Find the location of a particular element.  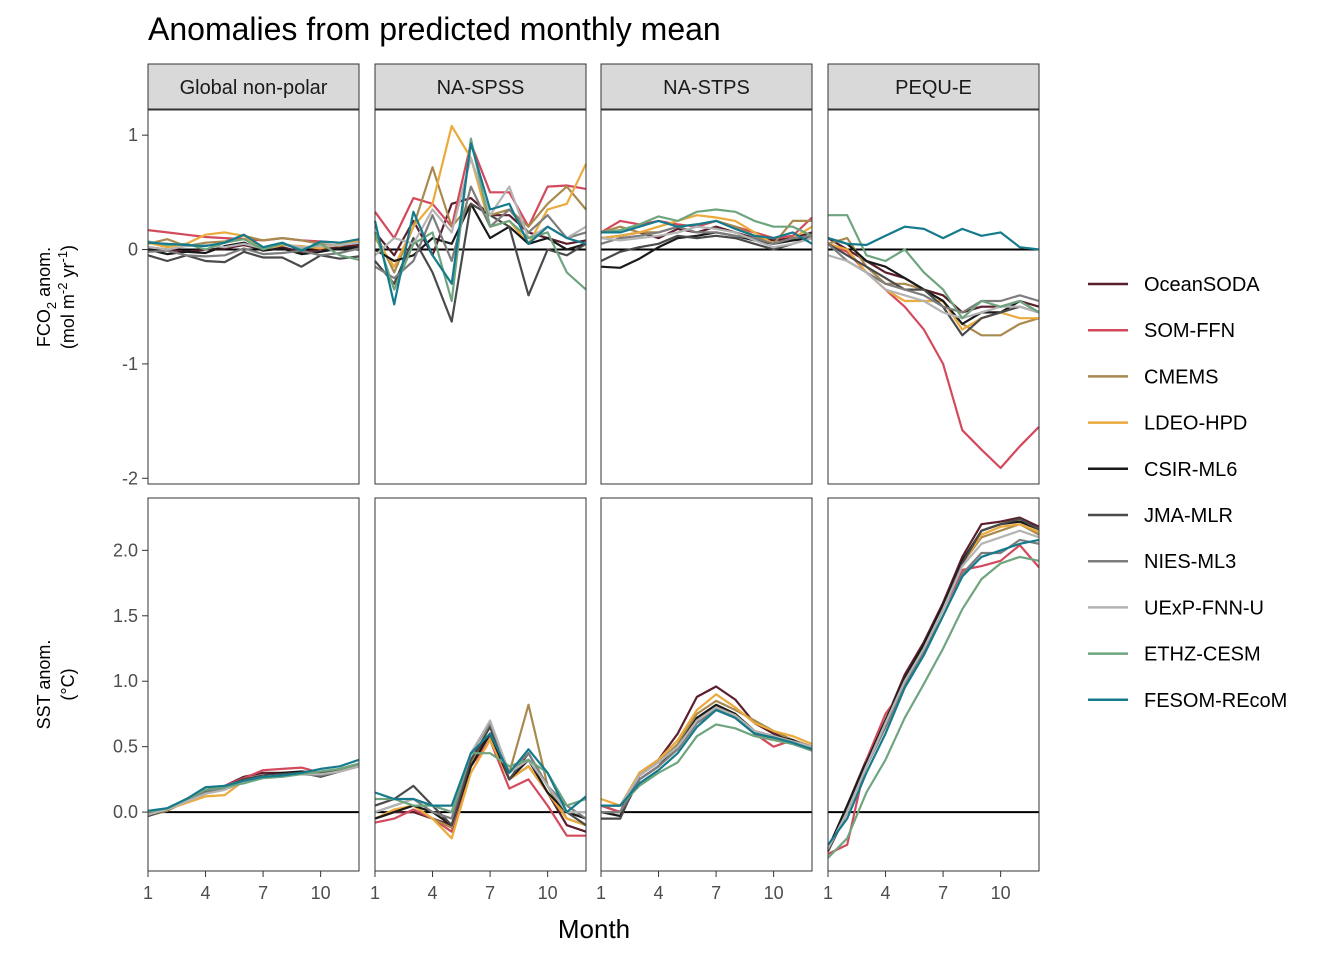

y-axis-title-sst: SST anom. is located at coordinates (44, 685).